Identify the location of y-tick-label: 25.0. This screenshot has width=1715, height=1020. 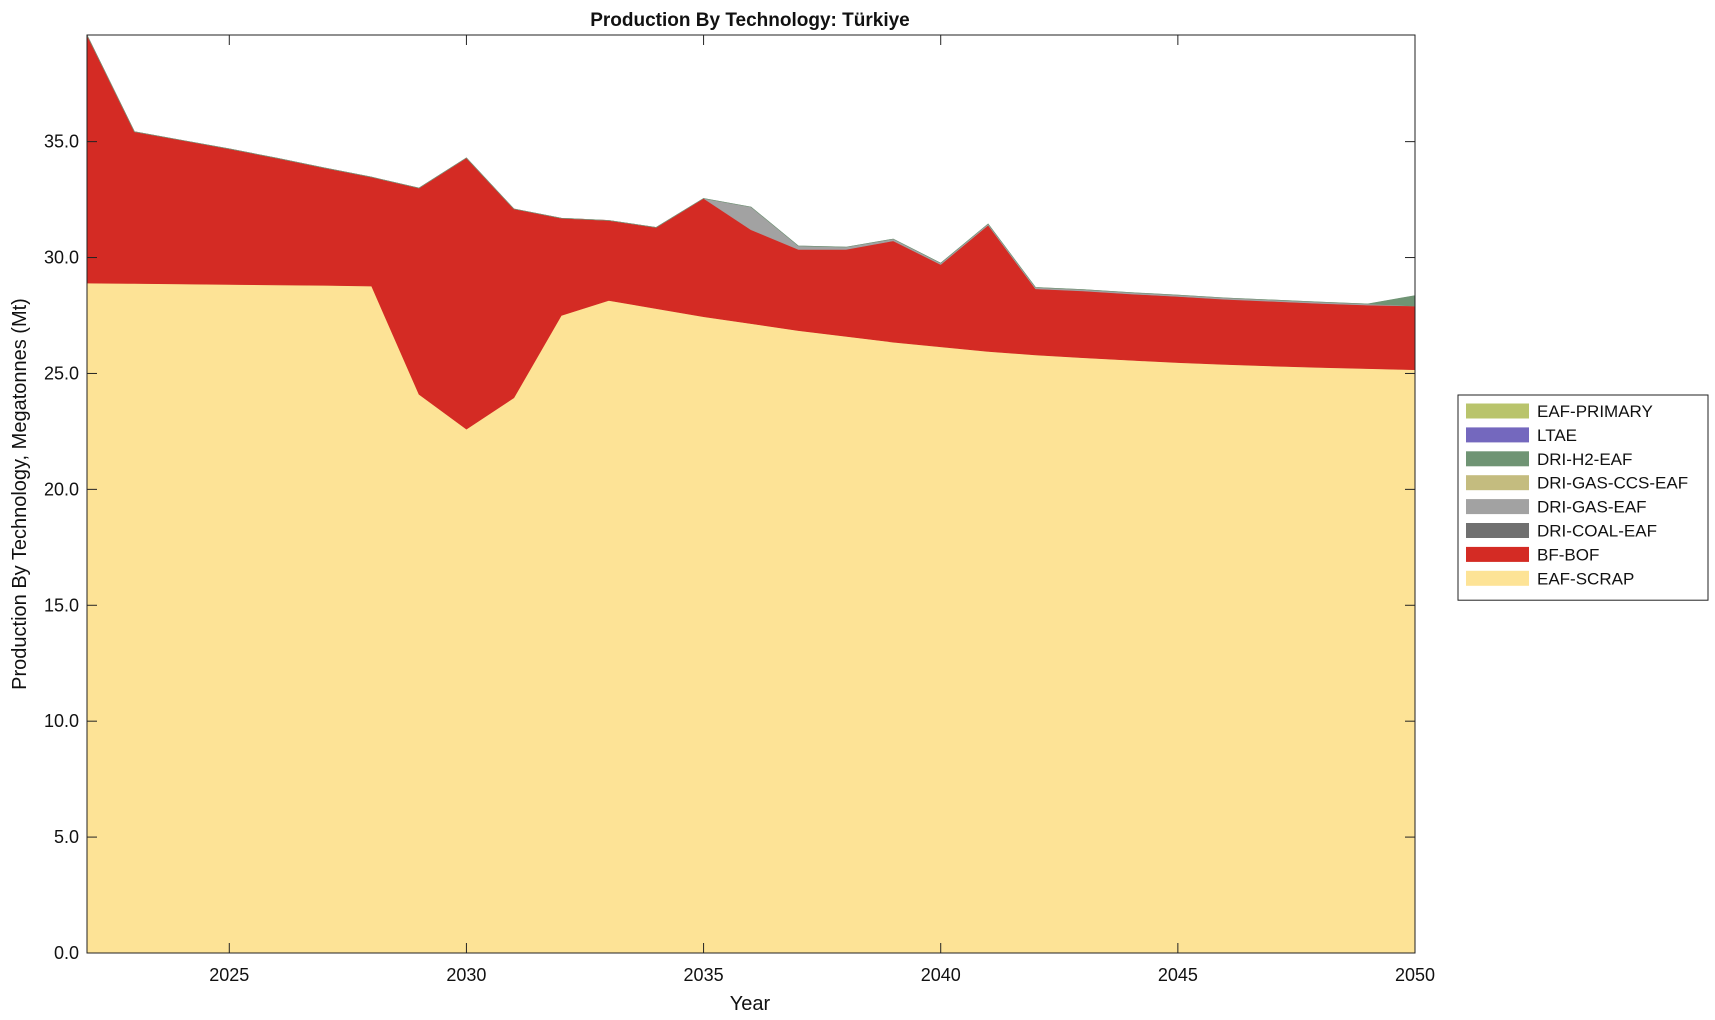
(61, 373).